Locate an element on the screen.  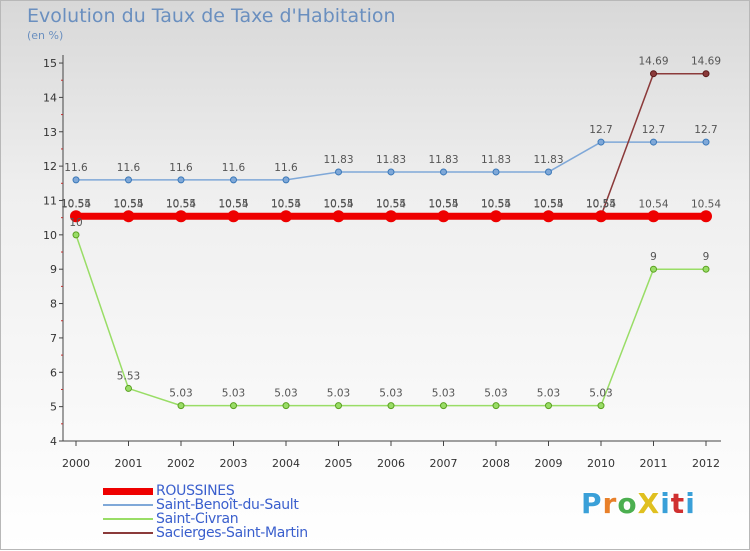
legend-swatch is located at coordinates (128, 519).